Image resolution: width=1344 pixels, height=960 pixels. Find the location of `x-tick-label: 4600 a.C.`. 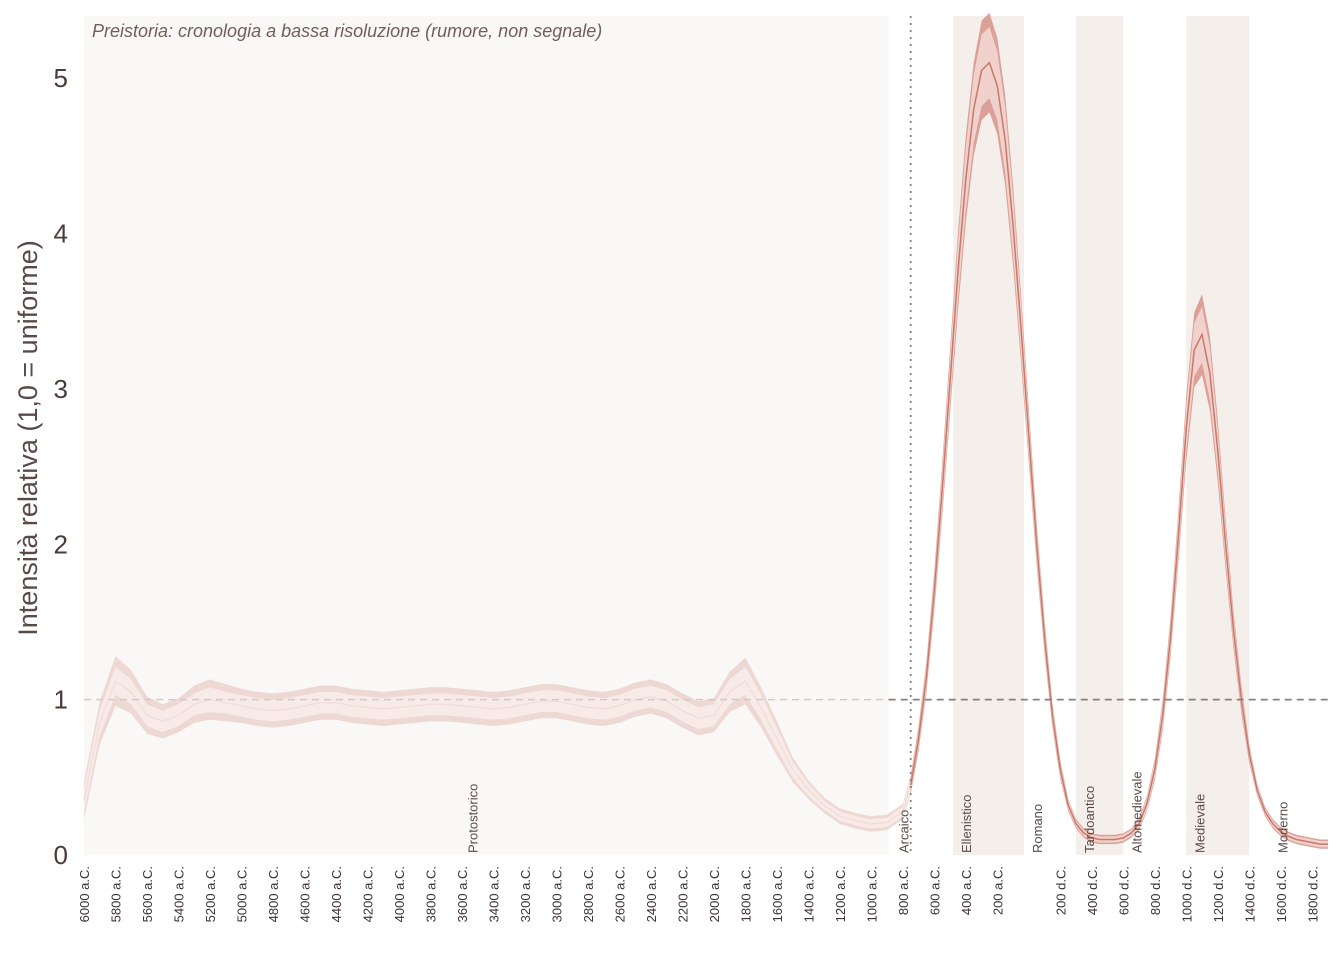

x-tick-label: 4600 a.C. is located at coordinates (305, 894).